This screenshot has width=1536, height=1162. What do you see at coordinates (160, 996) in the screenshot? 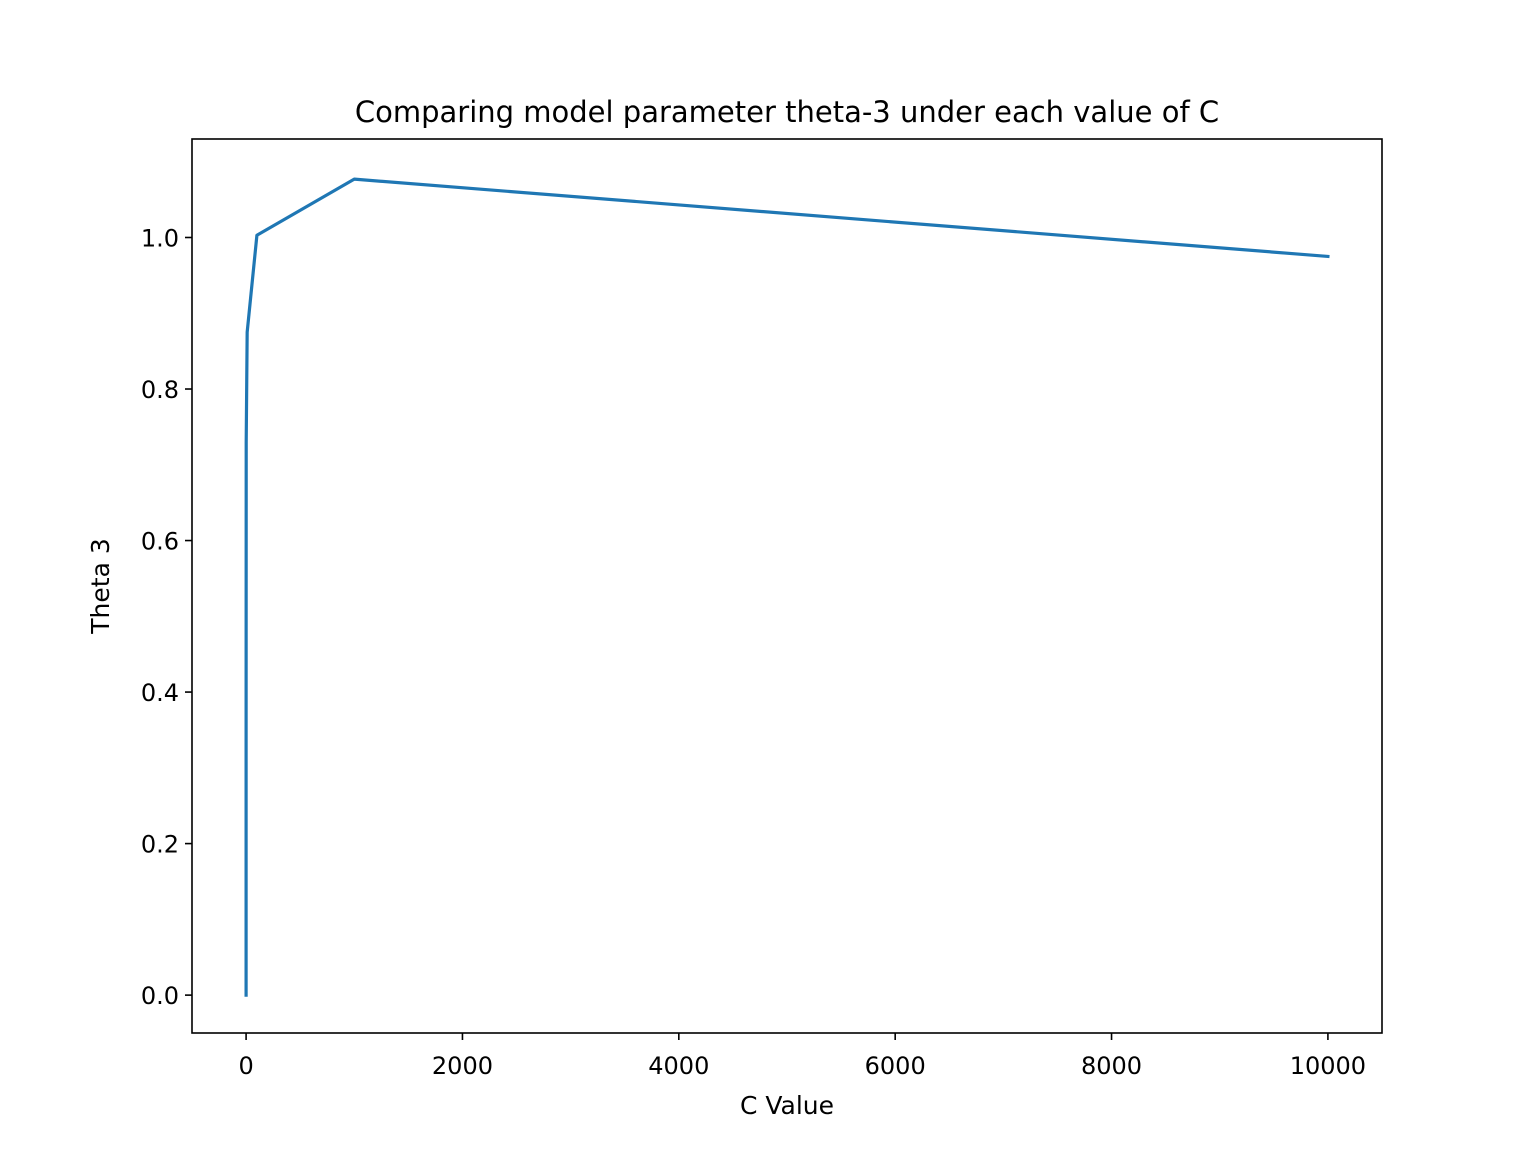
I see `y-tick-label: 0.0` at bounding box center [160, 996].